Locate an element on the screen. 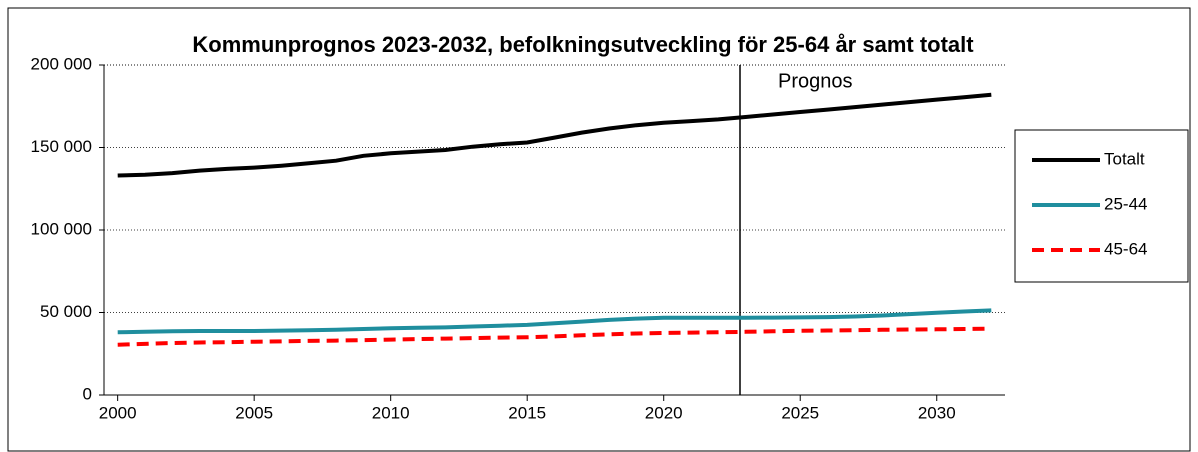 This screenshot has height=452, width=1198. x-tick-label: 2030 is located at coordinates (937, 412).